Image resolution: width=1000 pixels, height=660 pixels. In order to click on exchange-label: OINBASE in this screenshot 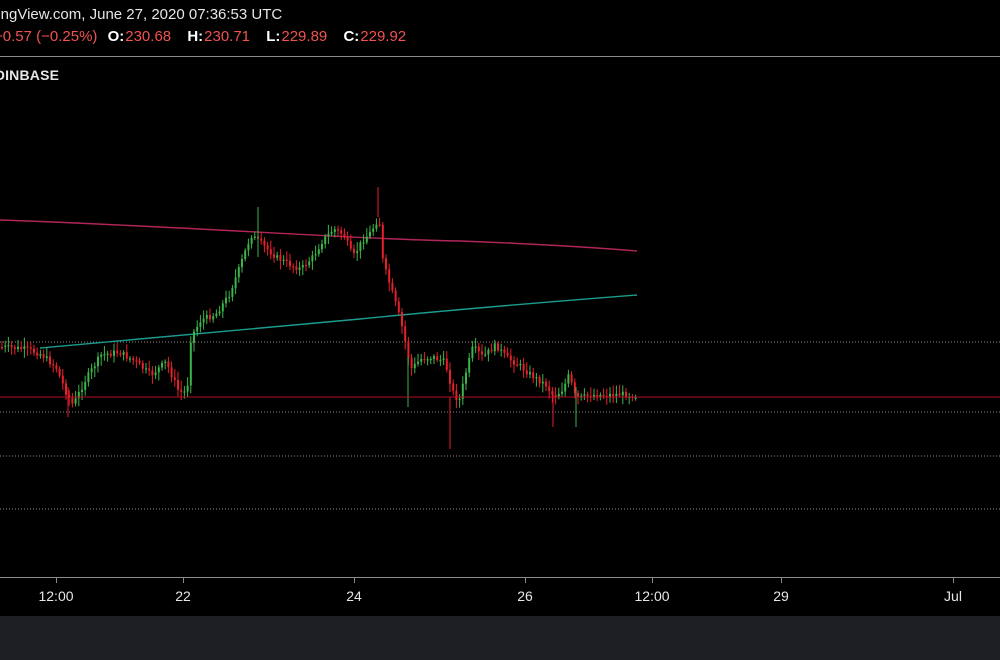, I will do `click(30, 75)`.